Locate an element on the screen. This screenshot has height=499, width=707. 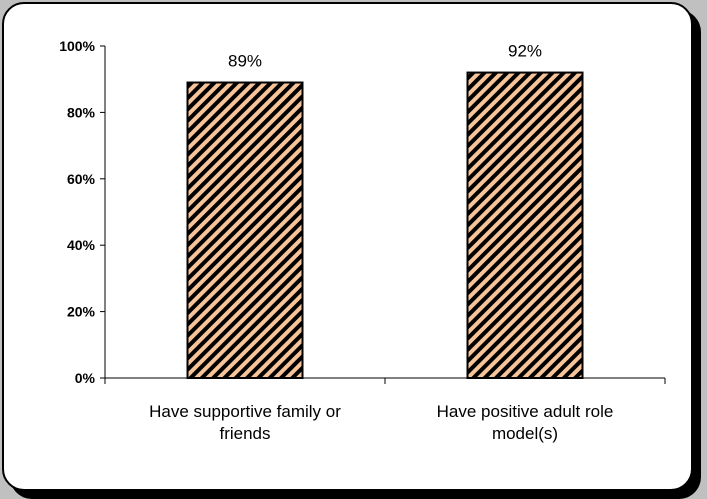
x-category-label: model(s) is located at coordinates (525, 433).